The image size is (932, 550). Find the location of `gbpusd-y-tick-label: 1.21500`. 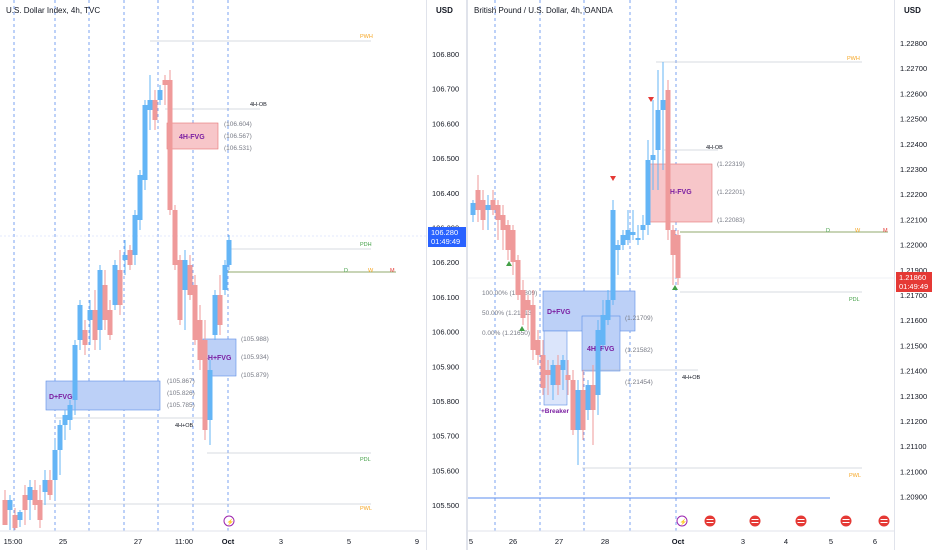

gbpusd-y-tick-label: 1.21500 is located at coordinates (913, 345).